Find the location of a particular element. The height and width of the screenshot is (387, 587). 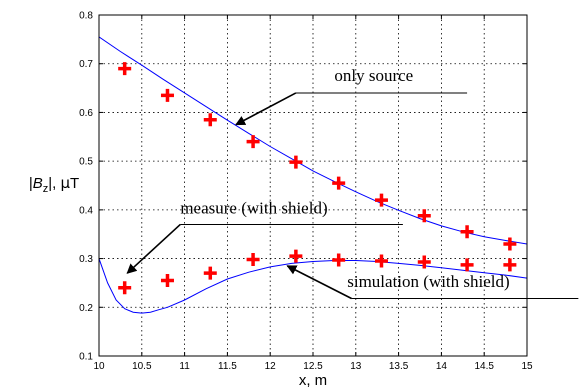

y-axis-label-part: B is located at coordinates (38, 183).